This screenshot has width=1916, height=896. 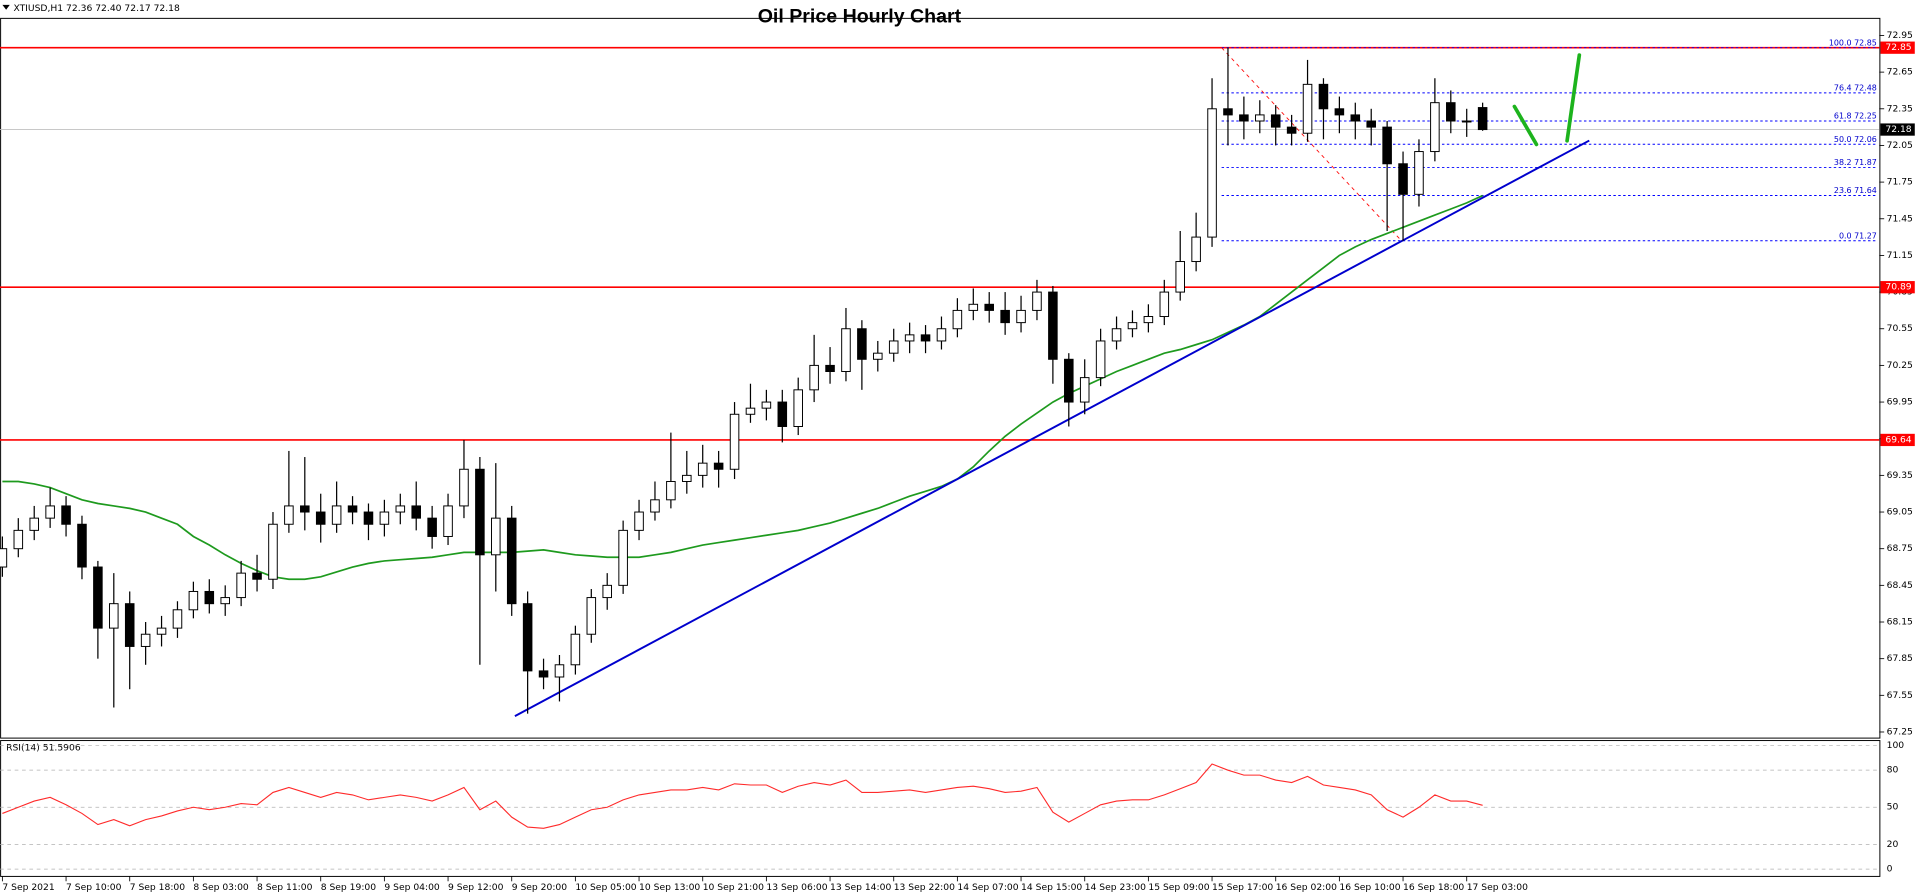 What do you see at coordinates (1900, 475) in the screenshot?
I see `y-tick-label: 69.35` at bounding box center [1900, 475].